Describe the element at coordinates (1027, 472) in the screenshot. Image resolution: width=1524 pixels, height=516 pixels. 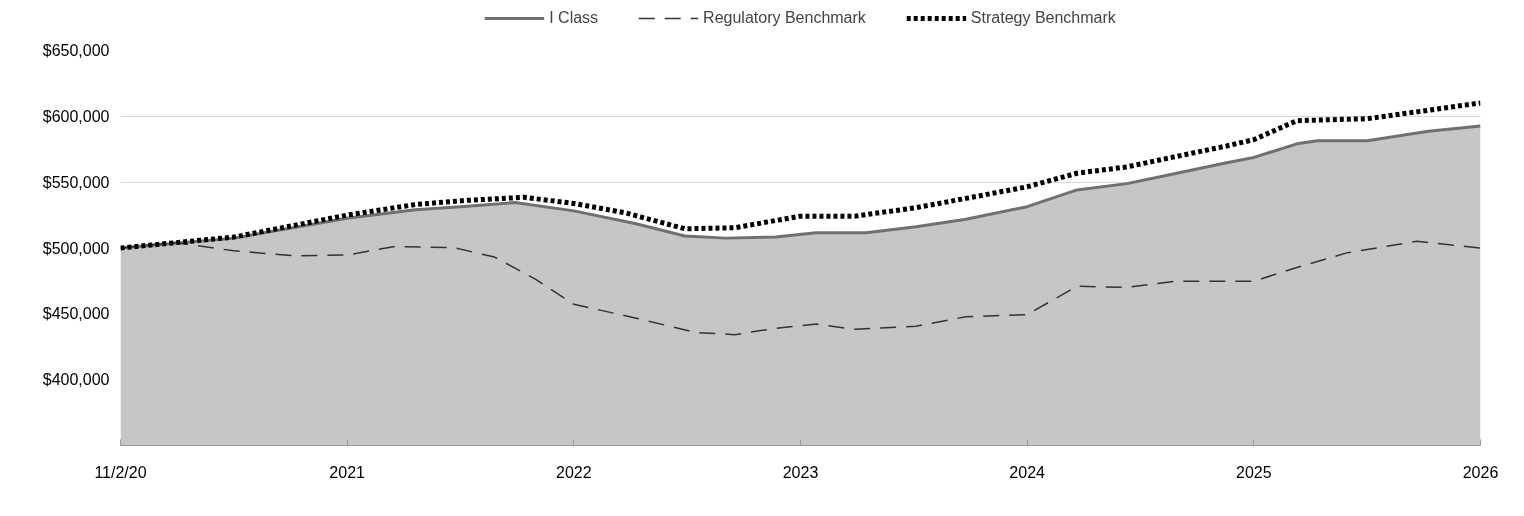
I see `x-tick-label: 2024` at that location.